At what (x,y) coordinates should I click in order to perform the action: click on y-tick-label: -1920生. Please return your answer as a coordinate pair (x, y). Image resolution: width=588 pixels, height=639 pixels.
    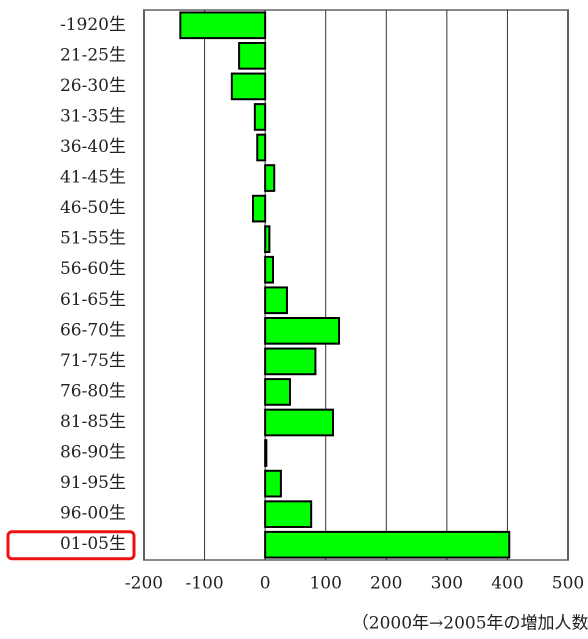
    Looking at the image, I should click on (93, 25).